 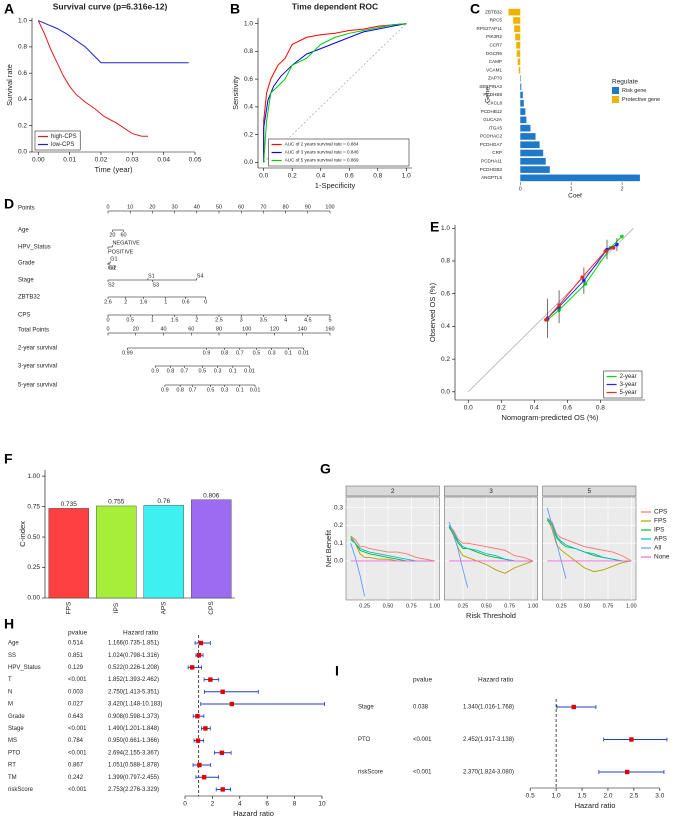 What do you see at coordinates (571, 189) in the screenshot?
I see `x-tick-label: 1` at bounding box center [571, 189].